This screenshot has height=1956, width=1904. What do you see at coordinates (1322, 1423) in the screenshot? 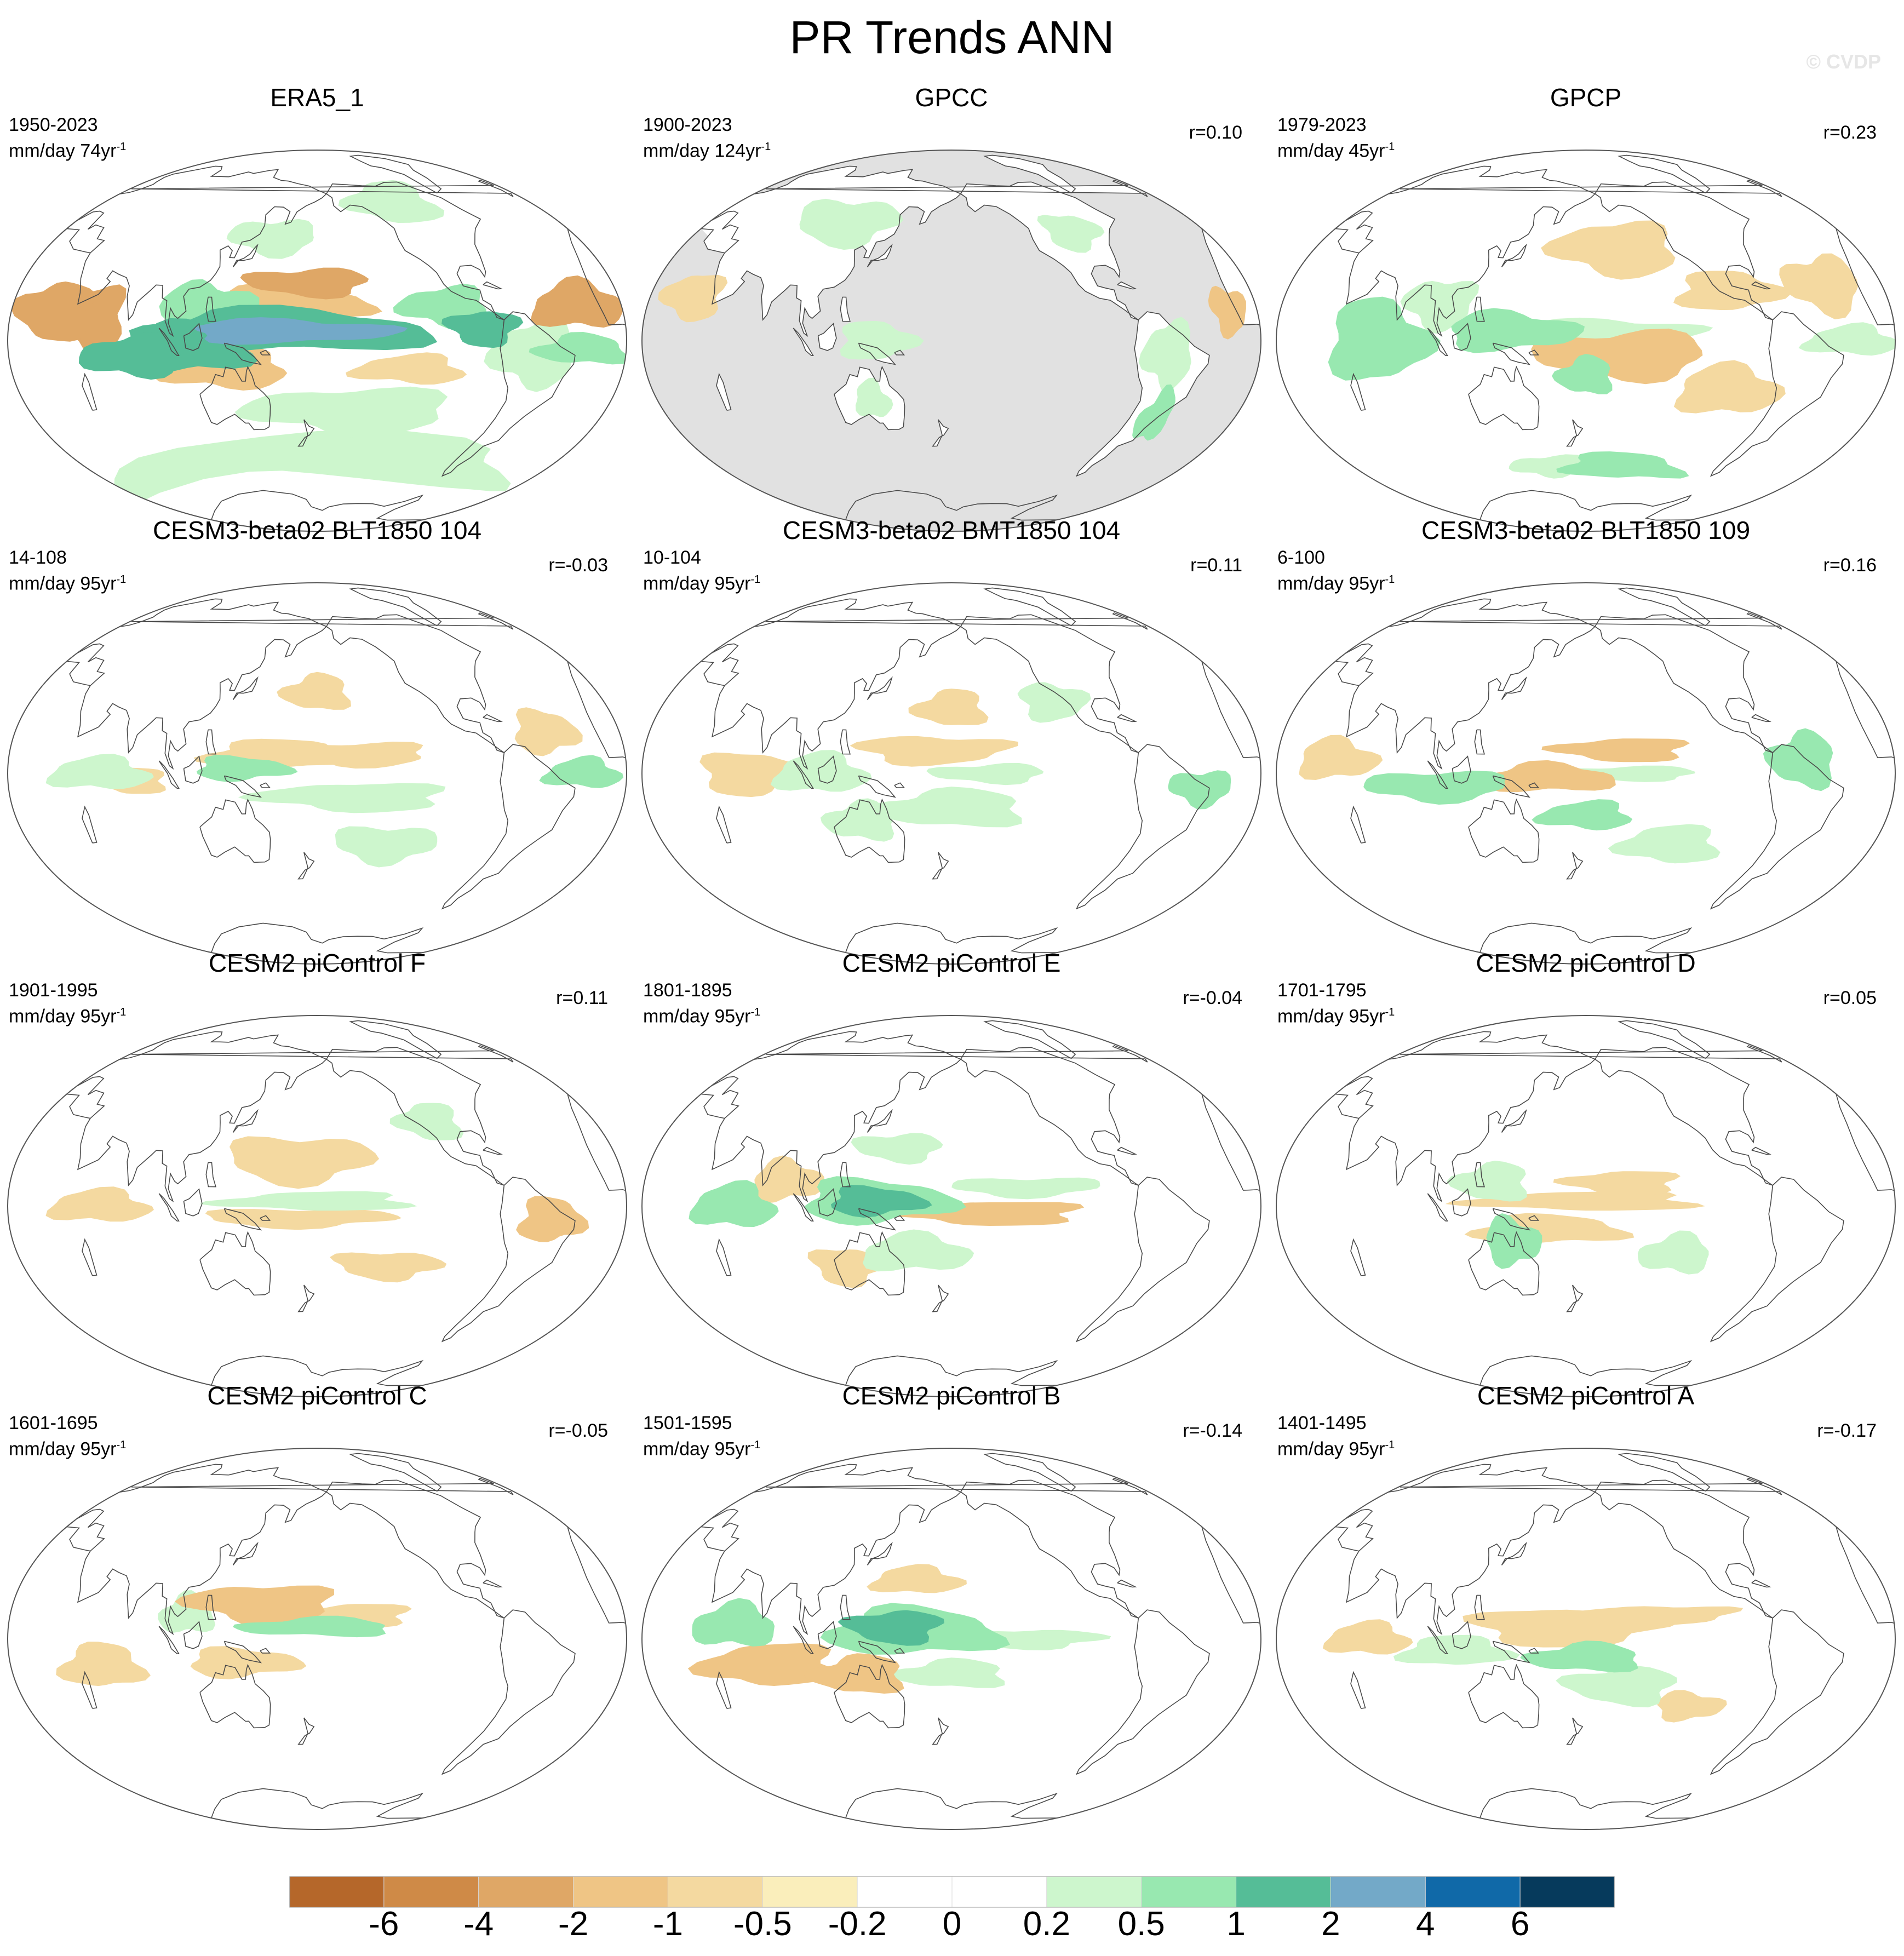
I see `panel-period: 1401-1495` at bounding box center [1322, 1423].